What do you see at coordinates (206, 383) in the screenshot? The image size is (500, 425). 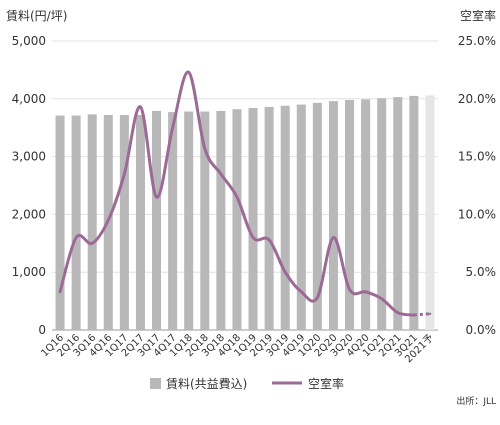 I see `legend-rent-label: 賃料(共益費込)` at bounding box center [206, 383].